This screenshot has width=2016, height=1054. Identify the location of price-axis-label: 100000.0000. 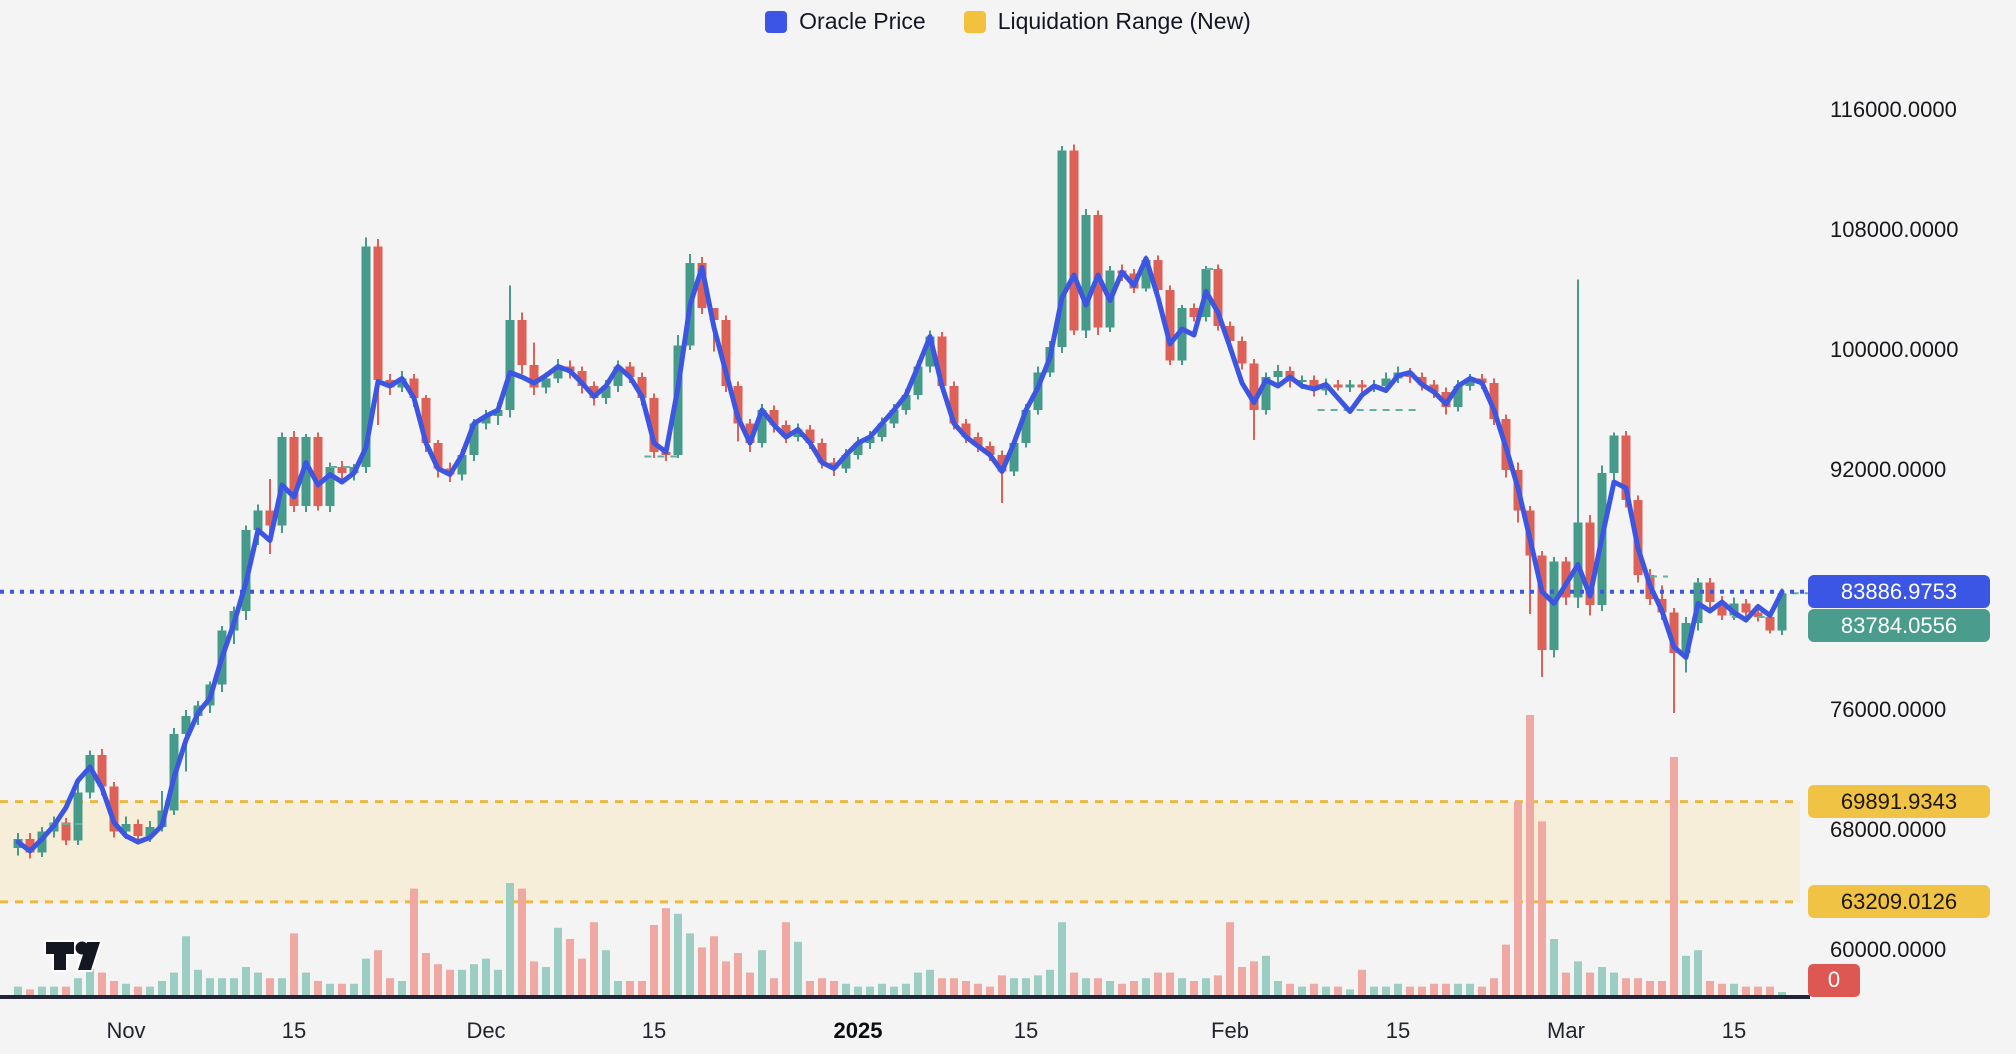
(1894, 349).